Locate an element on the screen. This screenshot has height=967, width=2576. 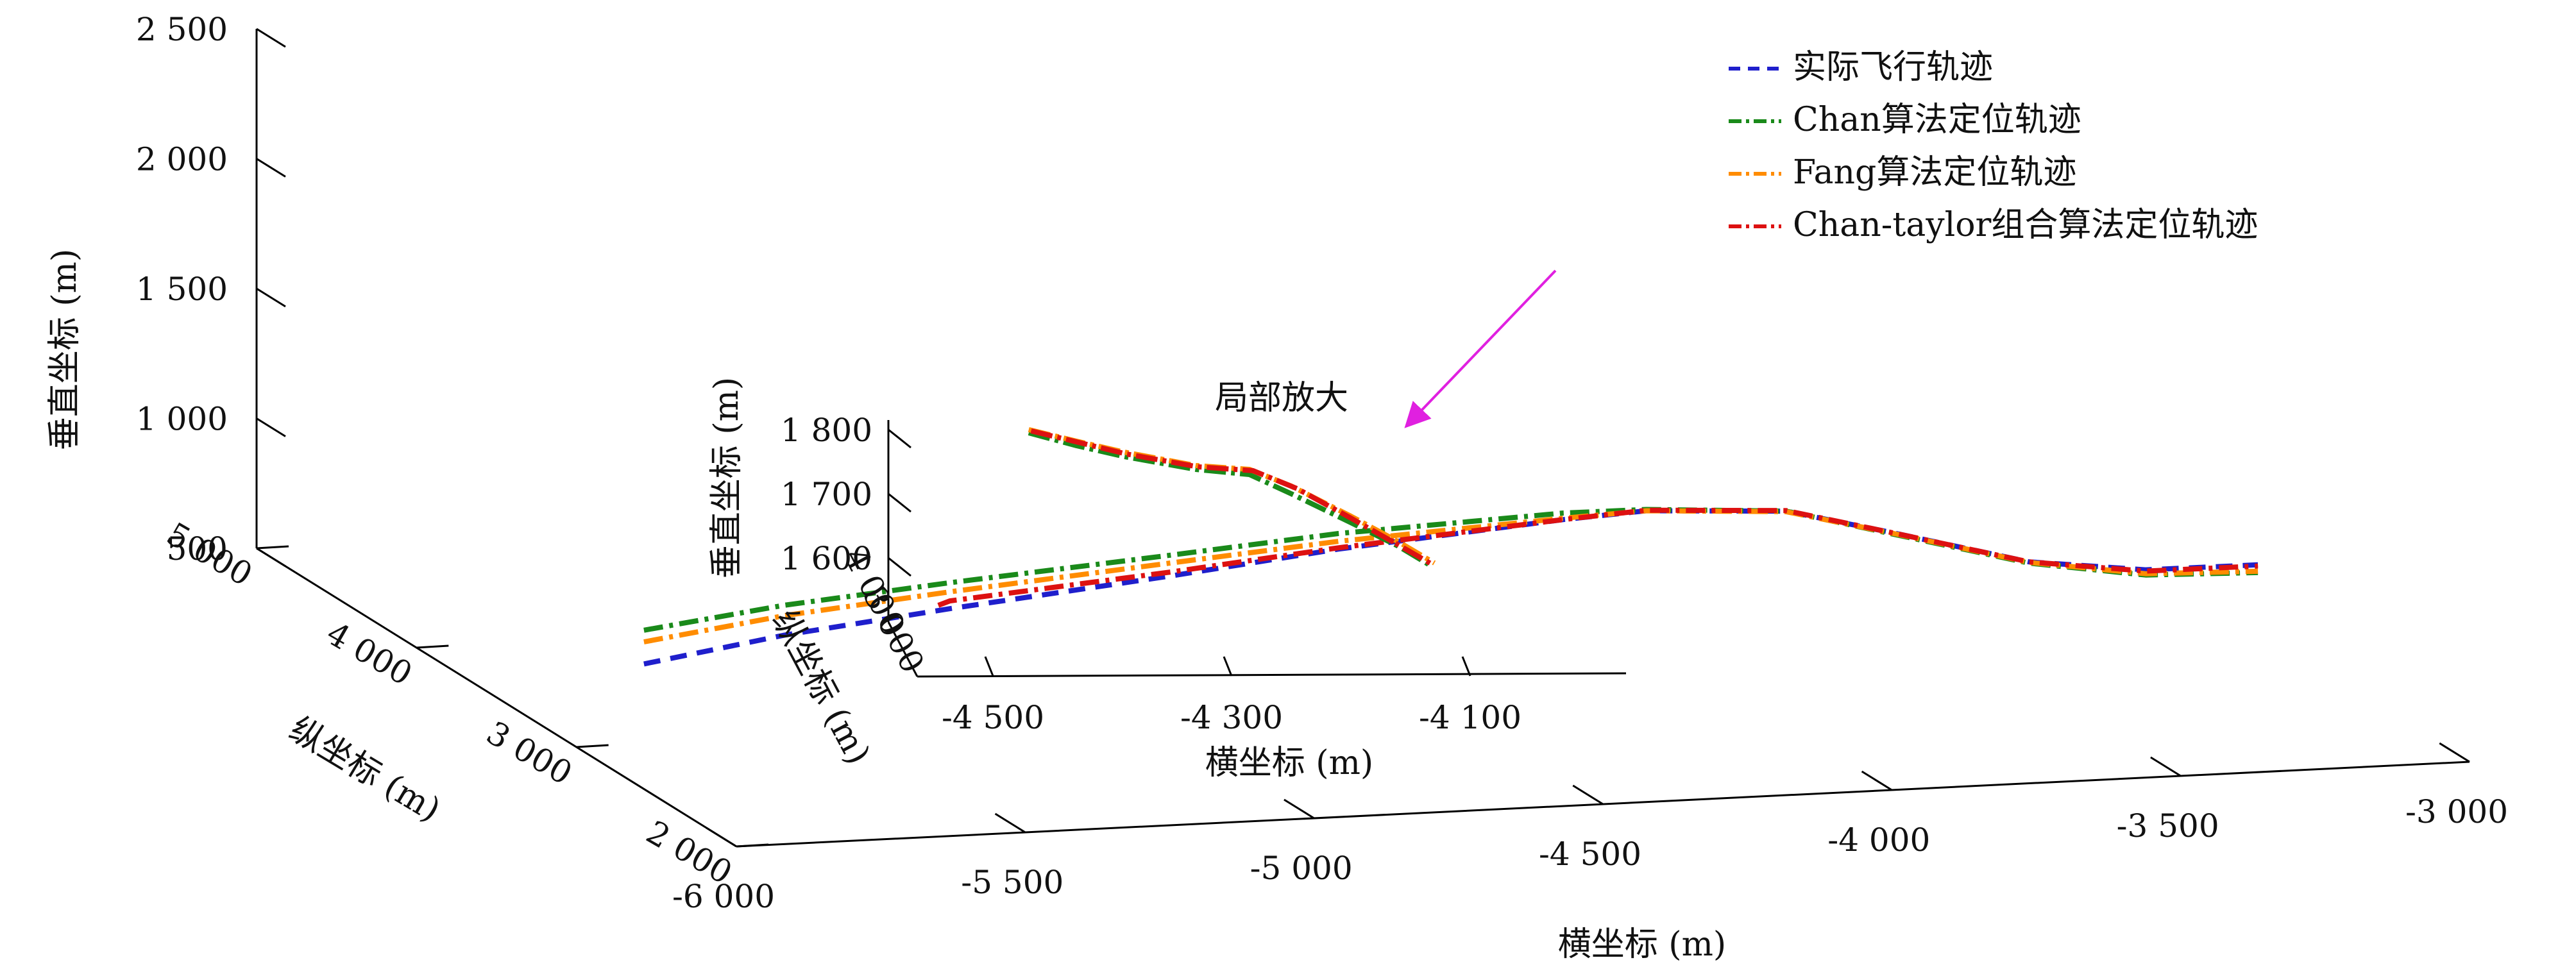
y-tick-label: 3 000 is located at coordinates (529, 753).